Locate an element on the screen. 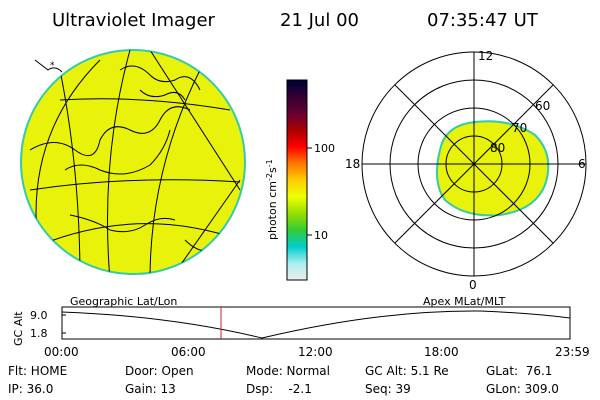 Image resolution: width=600 pixels, height=400 pixels. time-label-0600: 06:00 is located at coordinates (188, 352).